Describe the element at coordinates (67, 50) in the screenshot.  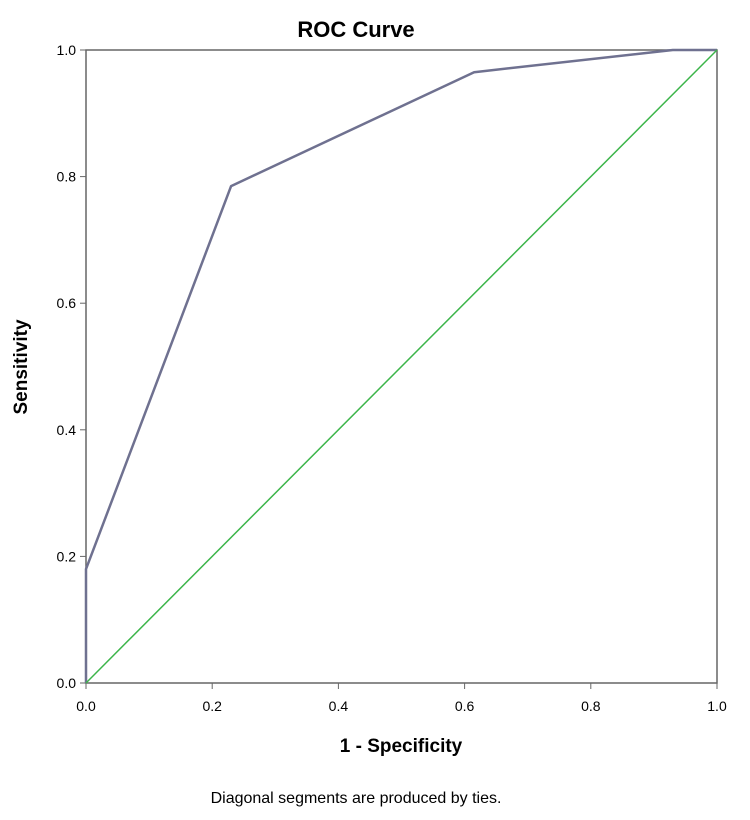
I see `y-tick-label: 1.0` at that location.